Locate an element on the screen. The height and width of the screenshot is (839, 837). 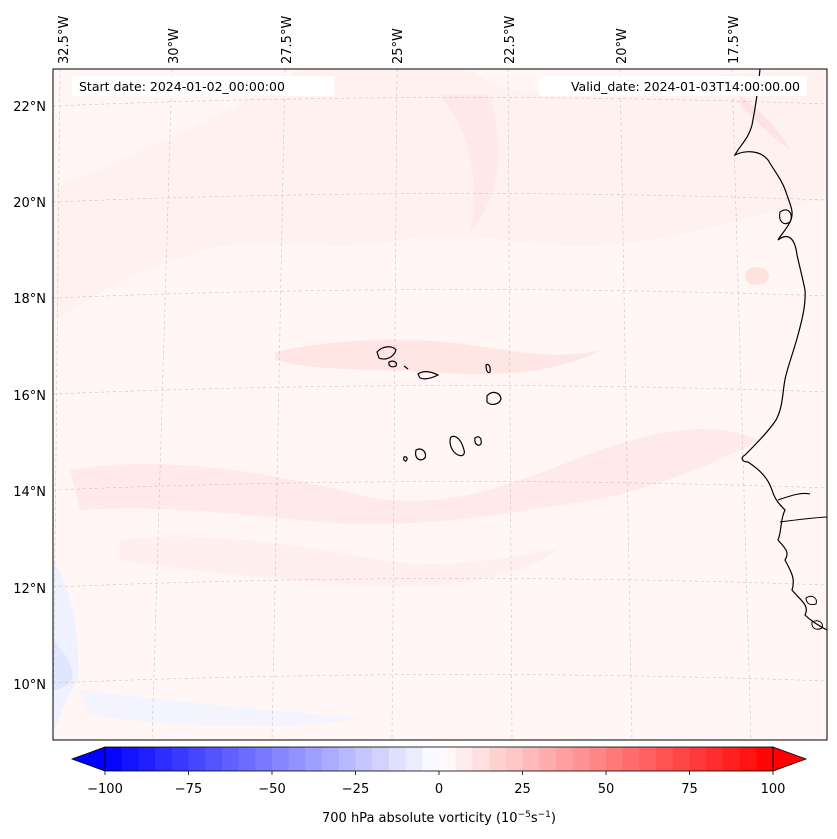
colorbar-tick-label: 0 is located at coordinates (439, 789).